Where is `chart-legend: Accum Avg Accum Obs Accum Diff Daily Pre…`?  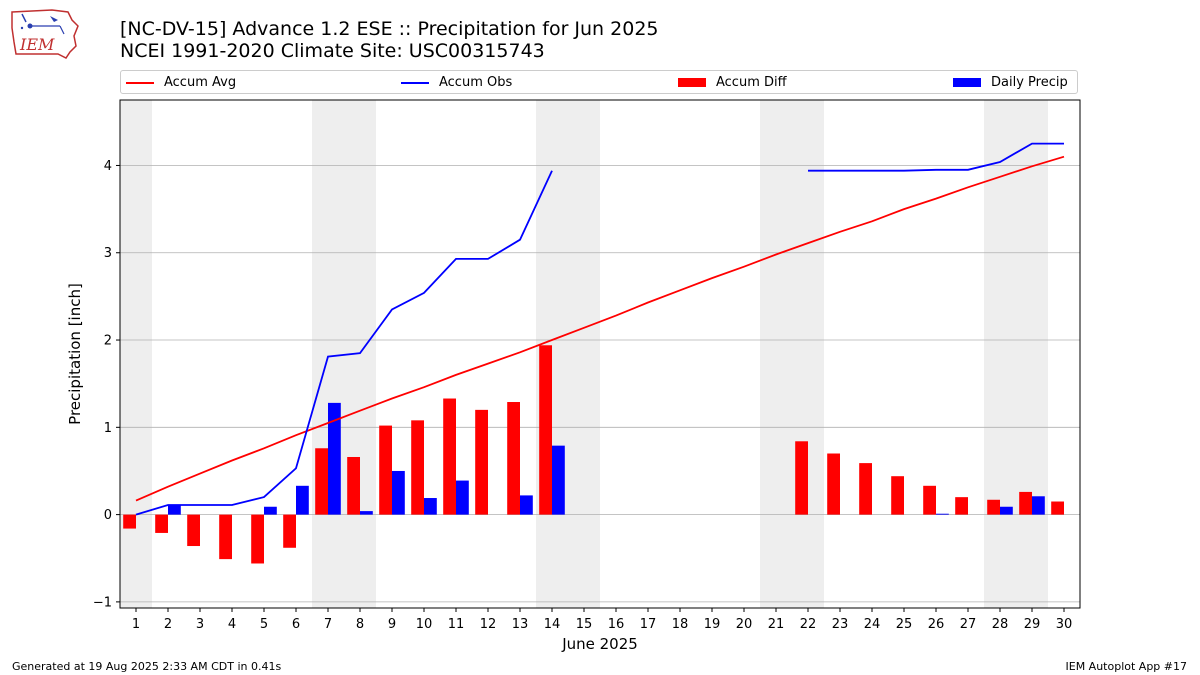 chart-legend: Accum Avg Accum Obs Accum Diff Daily Pre… is located at coordinates (599, 82).